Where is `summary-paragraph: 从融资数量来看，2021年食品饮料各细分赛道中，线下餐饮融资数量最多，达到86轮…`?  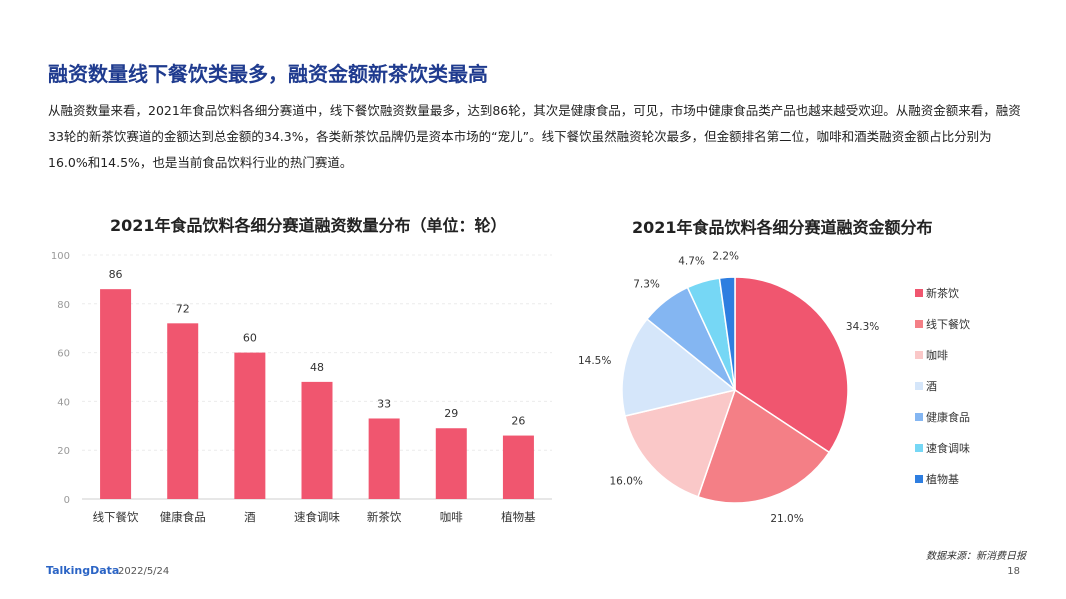 summary-paragraph: 从融资数量来看，2021年食品饮料各细分赛道中，线下餐饮融资数量最多，达到86轮… is located at coordinates (534, 136).